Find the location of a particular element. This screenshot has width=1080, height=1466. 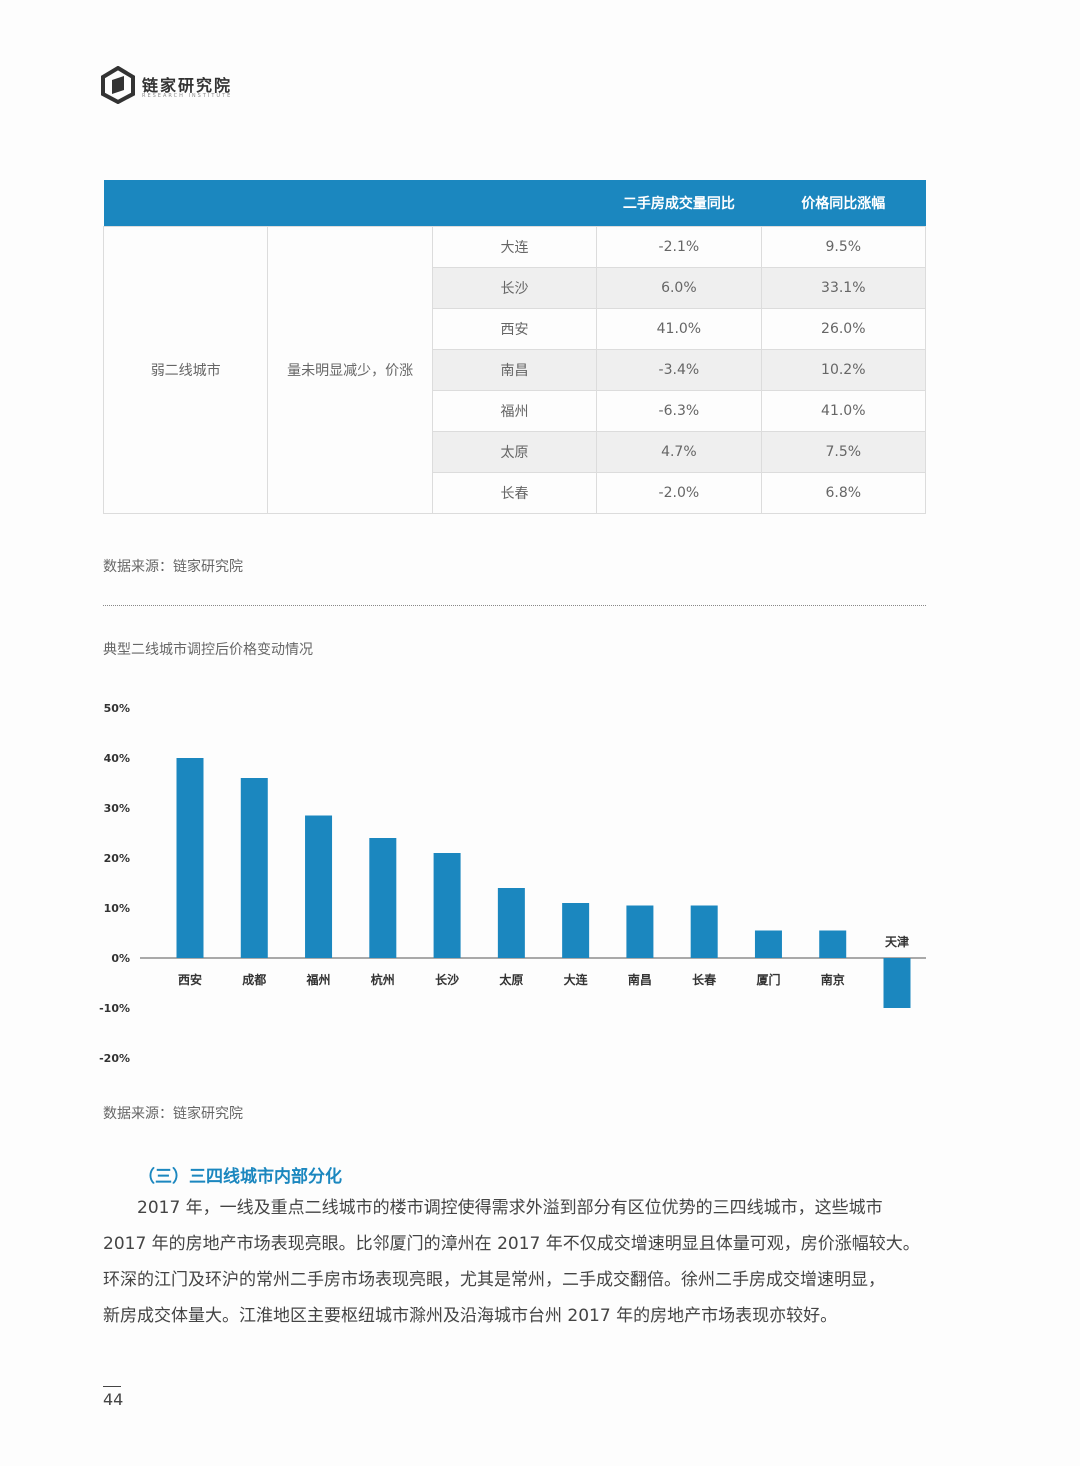

chart-source-note: 数据来源：链家研究院 is located at coordinates (173, 1114).